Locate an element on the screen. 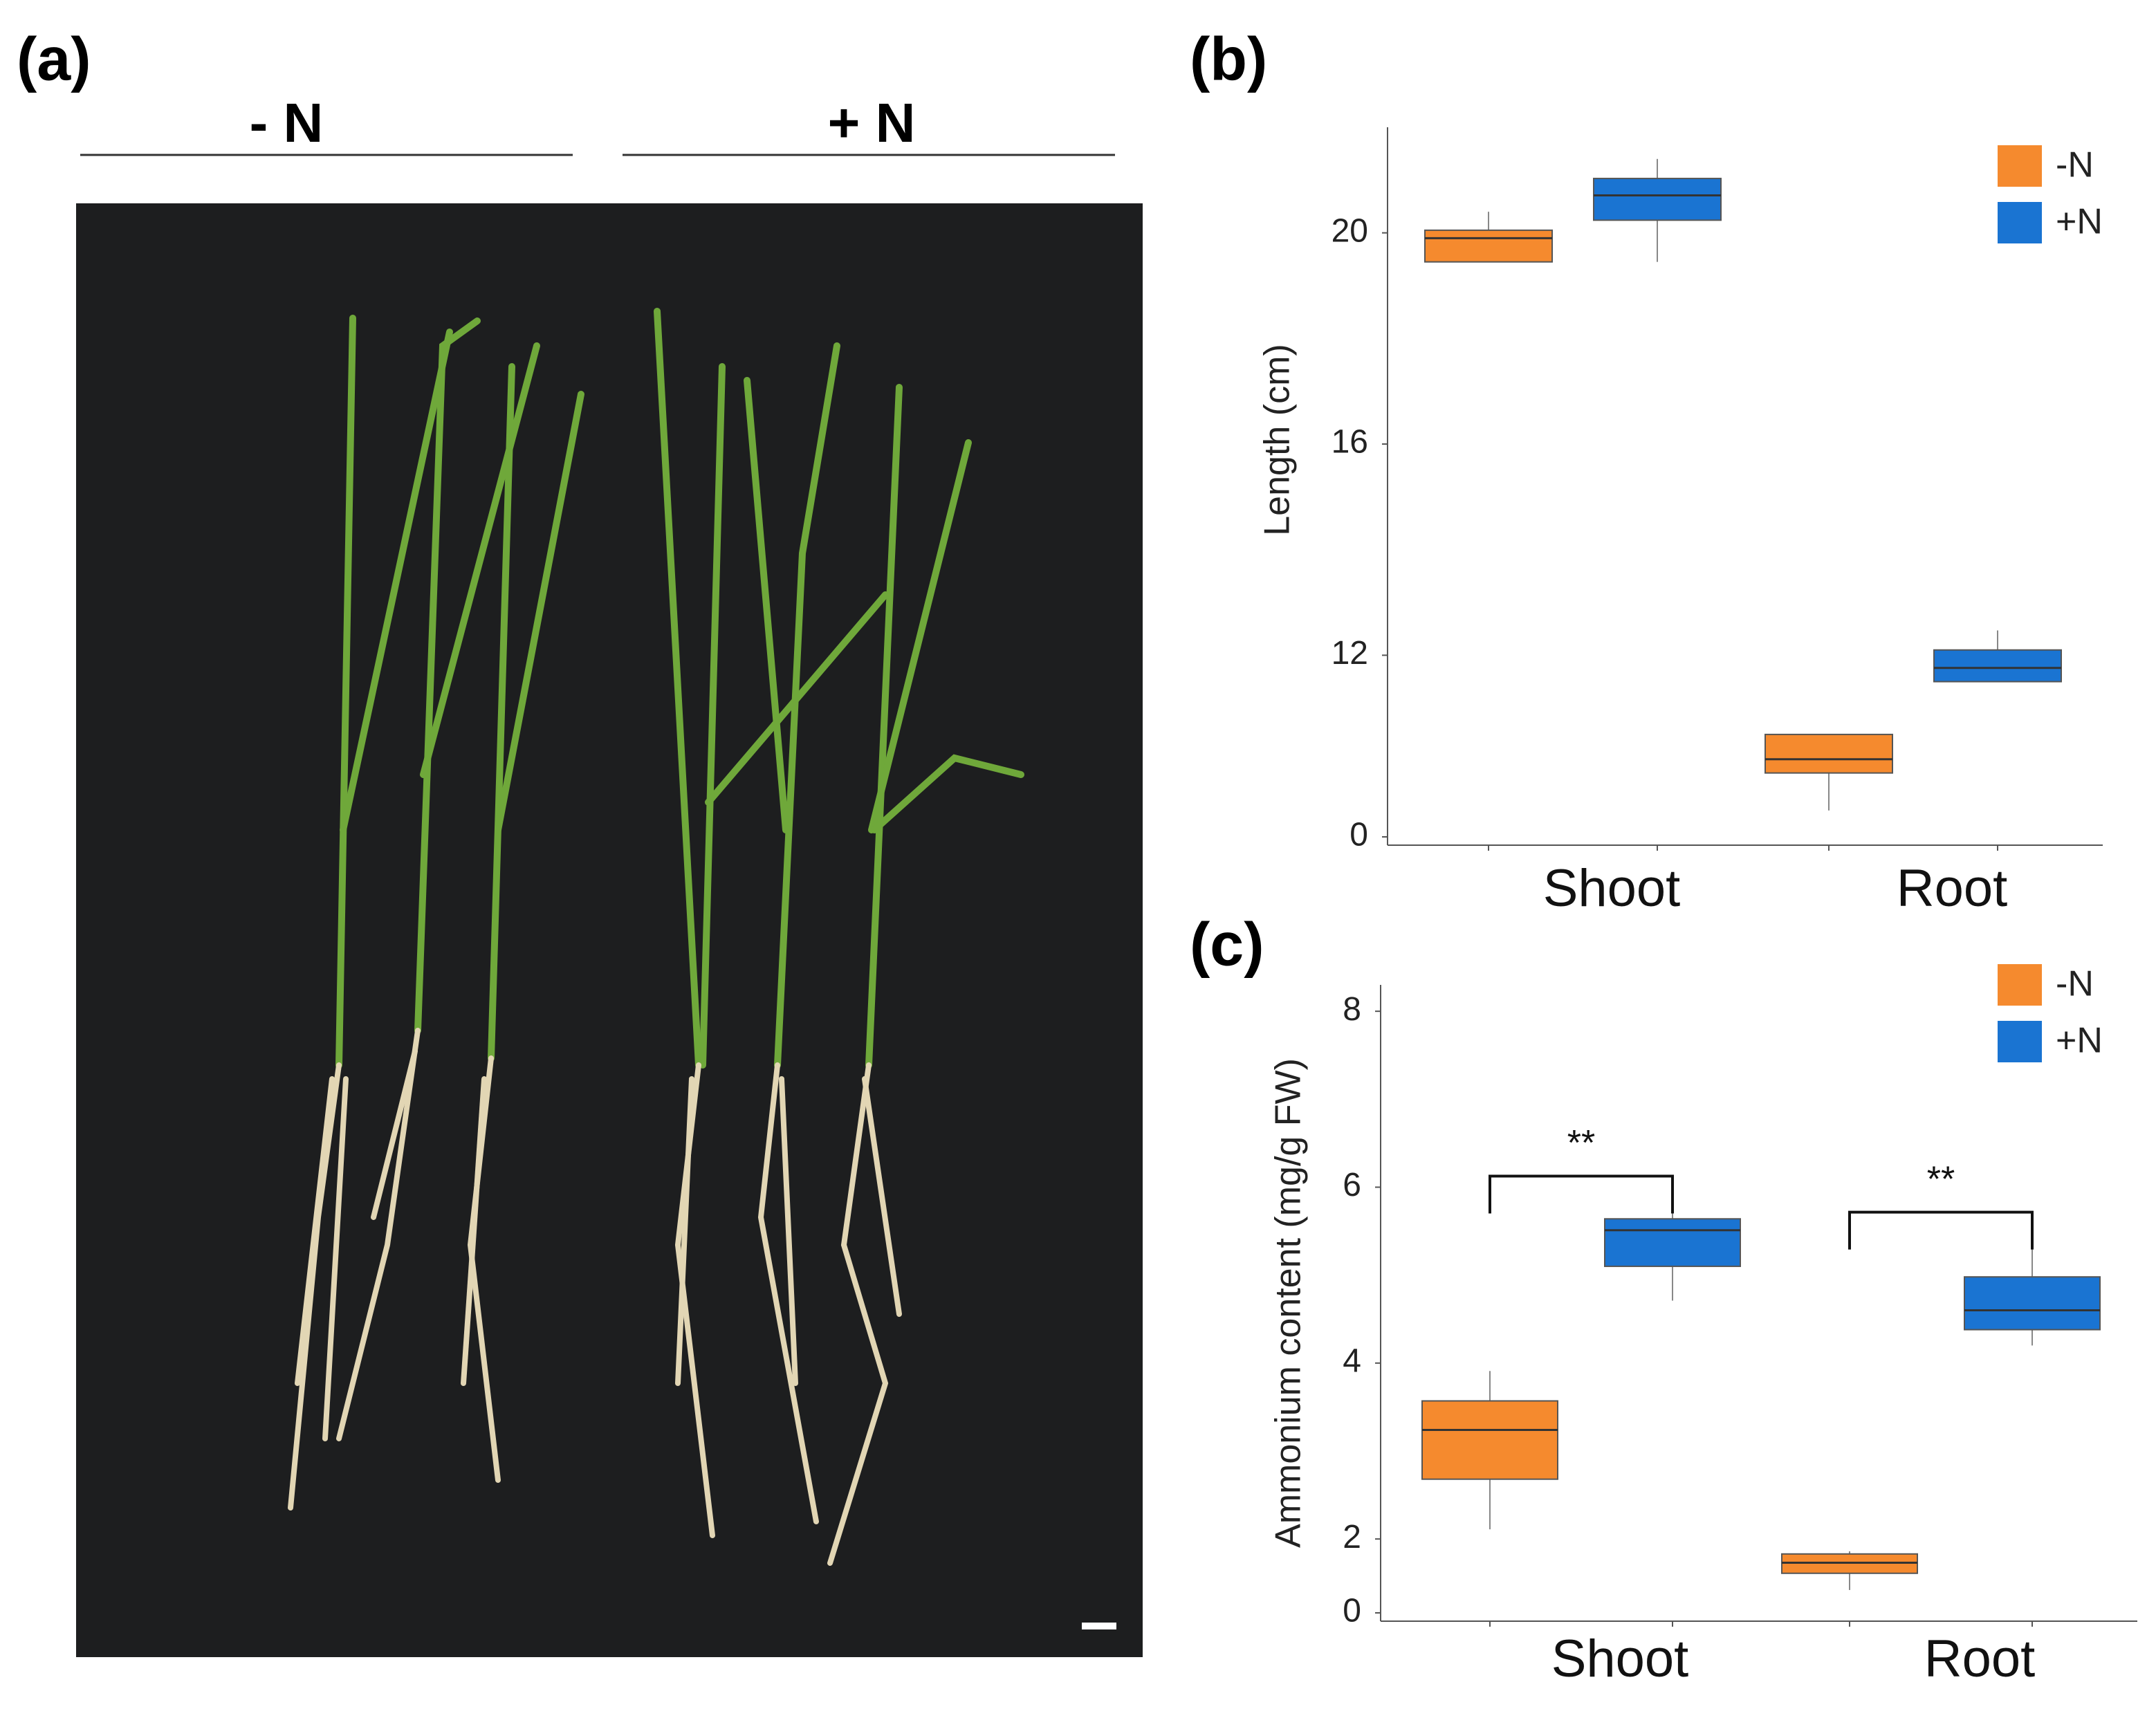 This screenshot has height=1718, width=2156. y-tick-label: 16 is located at coordinates (1350, 442).